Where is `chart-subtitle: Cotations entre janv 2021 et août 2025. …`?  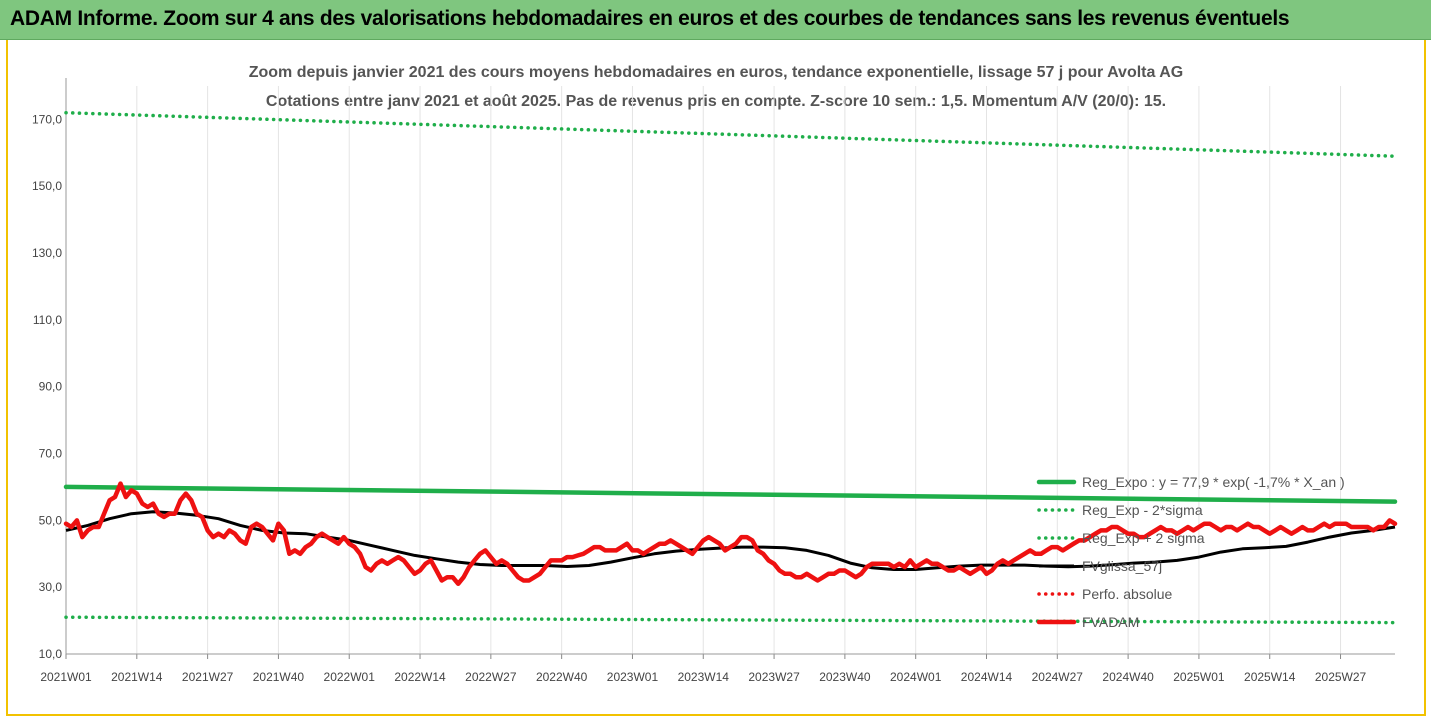
chart-subtitle: Cotations entre janv 2021 et août 2025. … is located at coordinates (716, 101).